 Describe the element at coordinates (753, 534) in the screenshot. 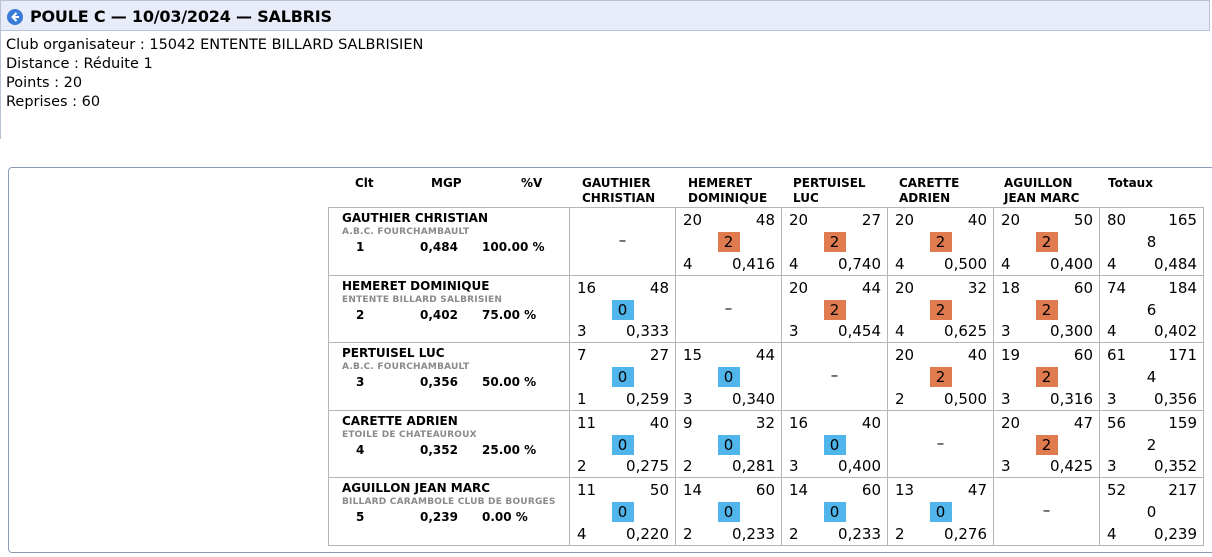

I see `match-average: 0,233` at that location.